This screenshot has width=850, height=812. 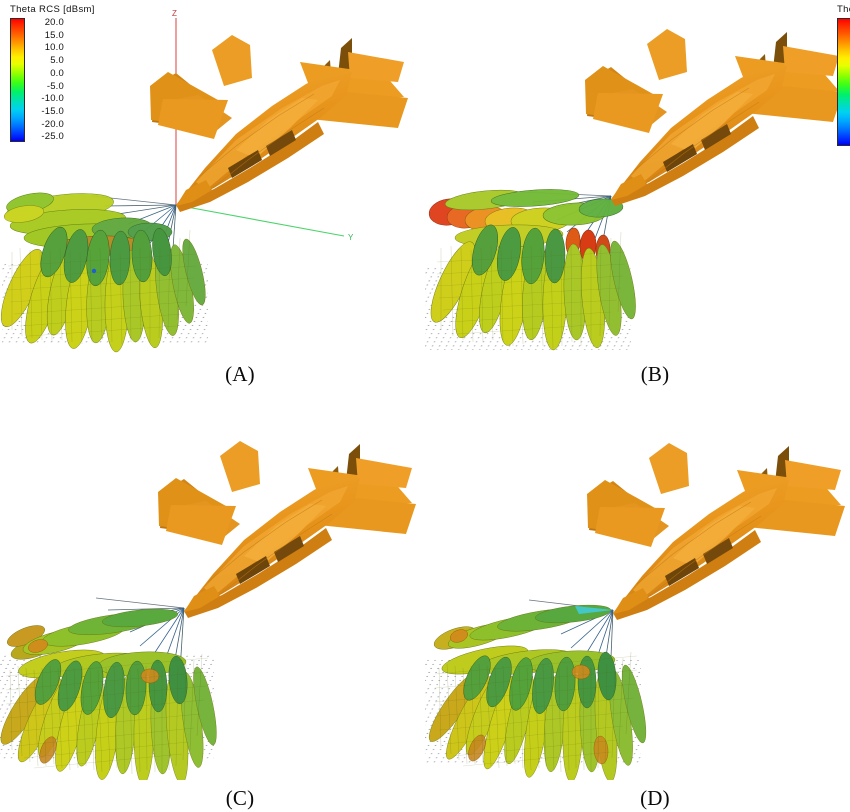 What do you see at coordinates (52, 112) in the screenshot?
I see `tick: -15.0` at bounding box center [52, 112].